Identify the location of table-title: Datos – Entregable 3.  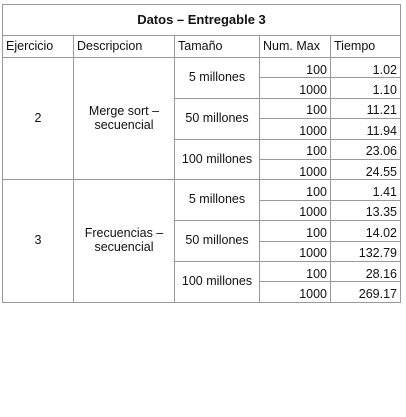
(201, 20).